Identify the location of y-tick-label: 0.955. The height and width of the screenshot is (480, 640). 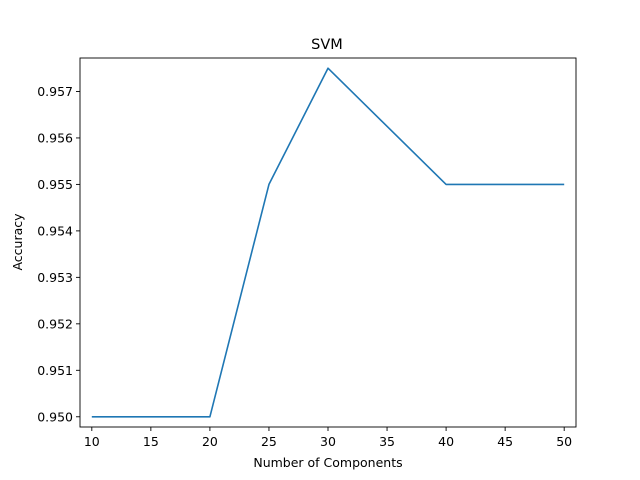
(55, 184).